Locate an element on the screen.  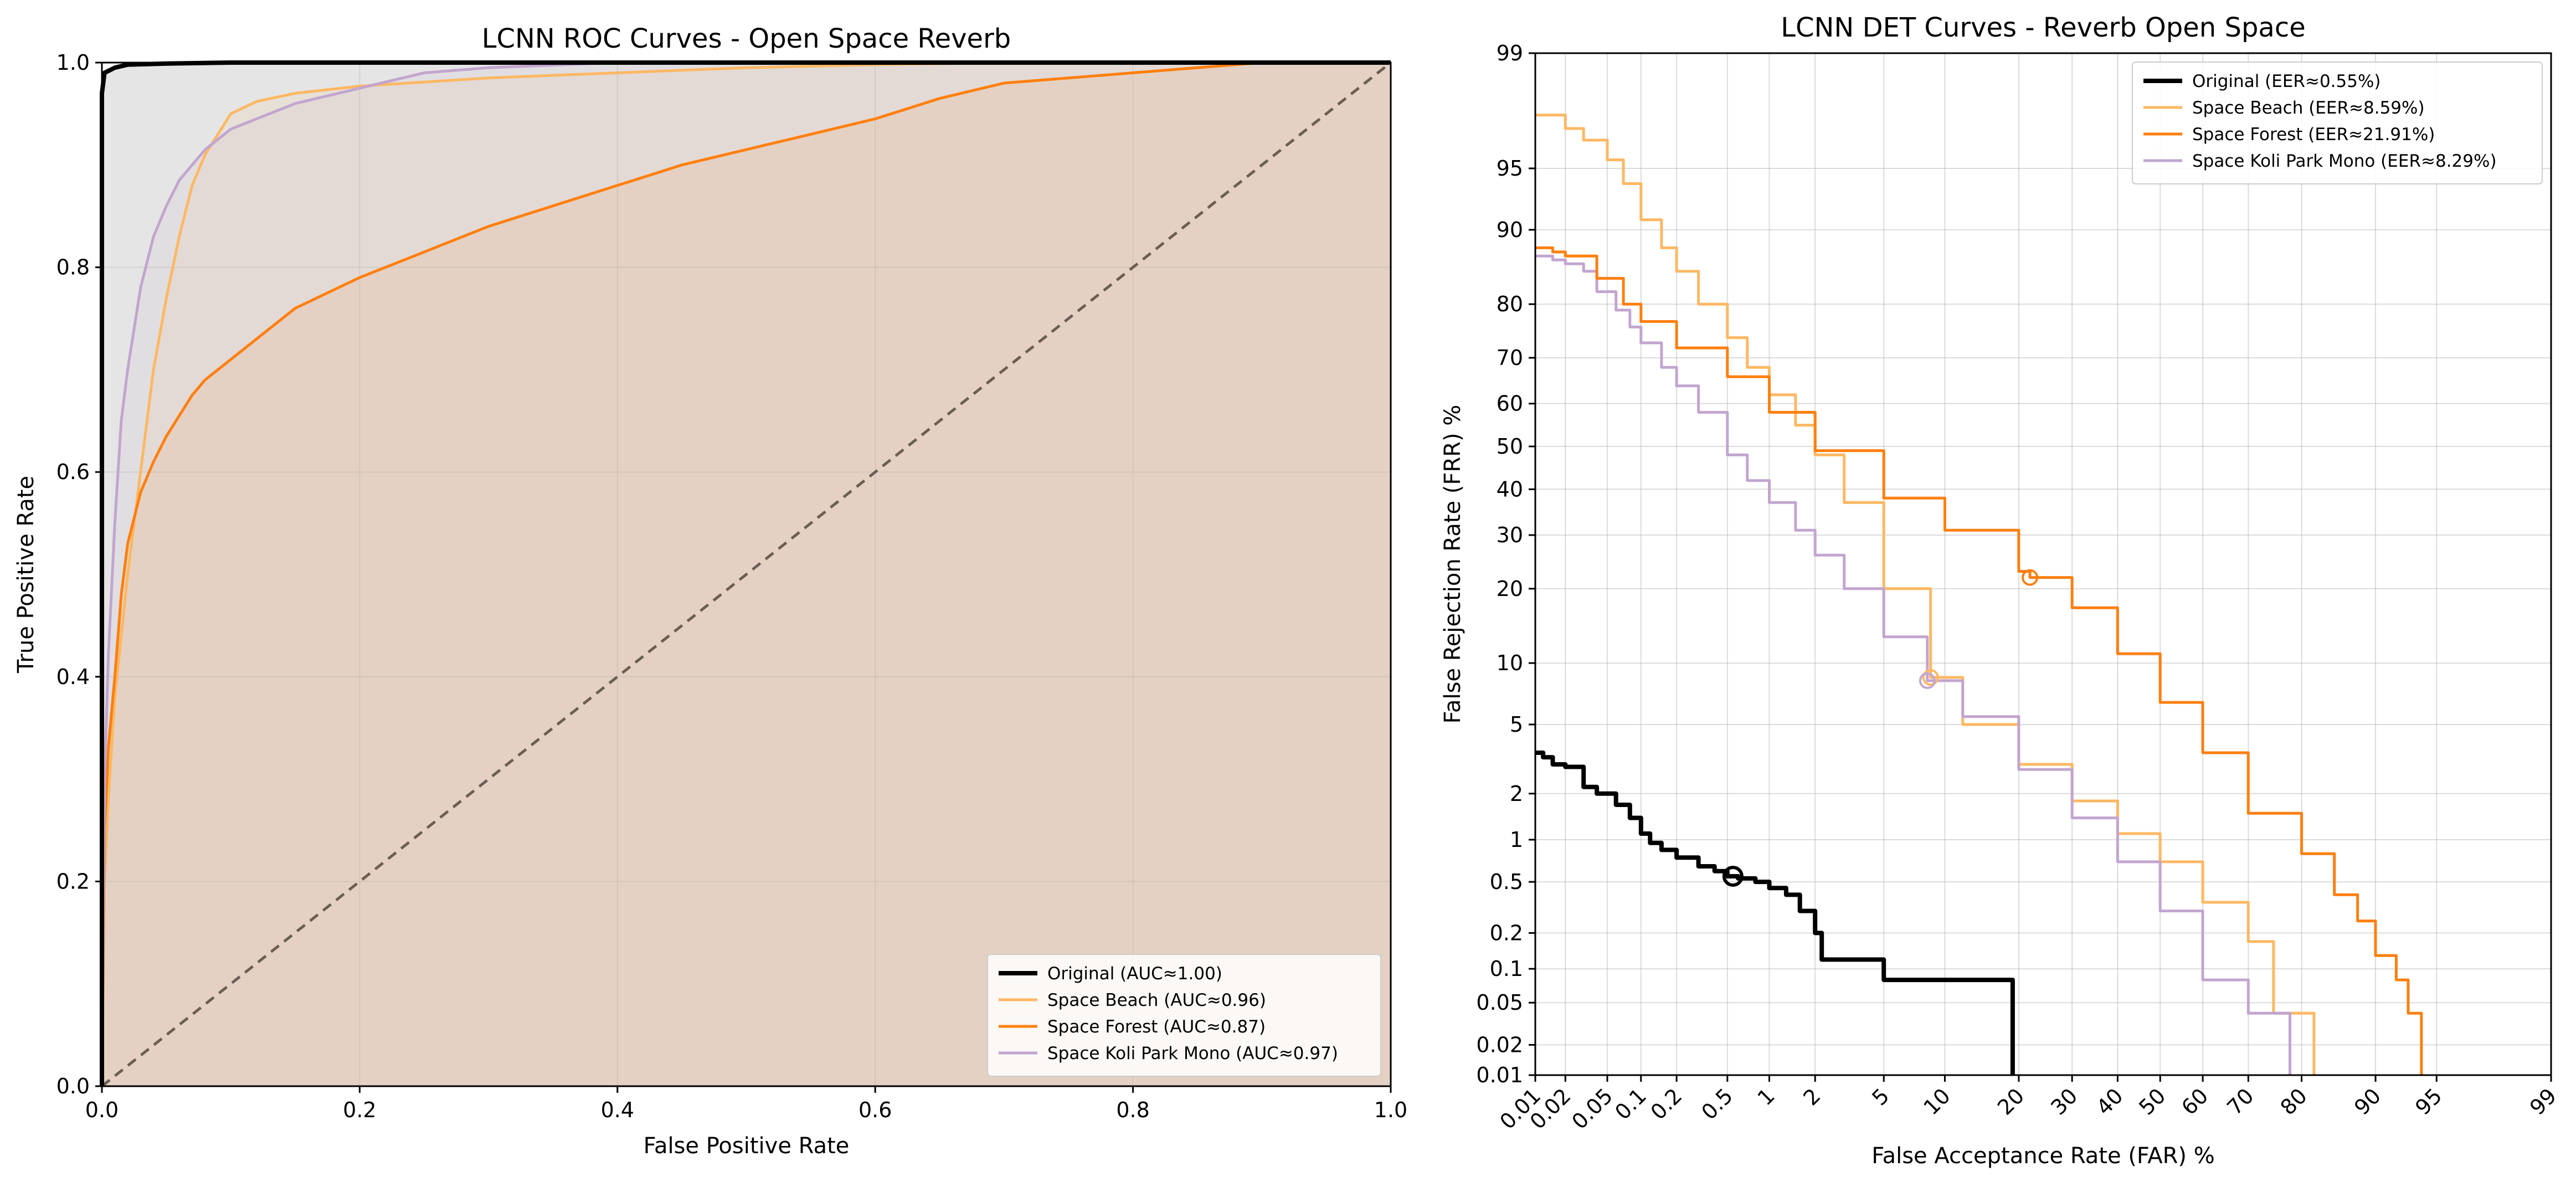
roc-legend-label: Space Forest (AUC≈0.87) is located at coordinates (1156, 1027).